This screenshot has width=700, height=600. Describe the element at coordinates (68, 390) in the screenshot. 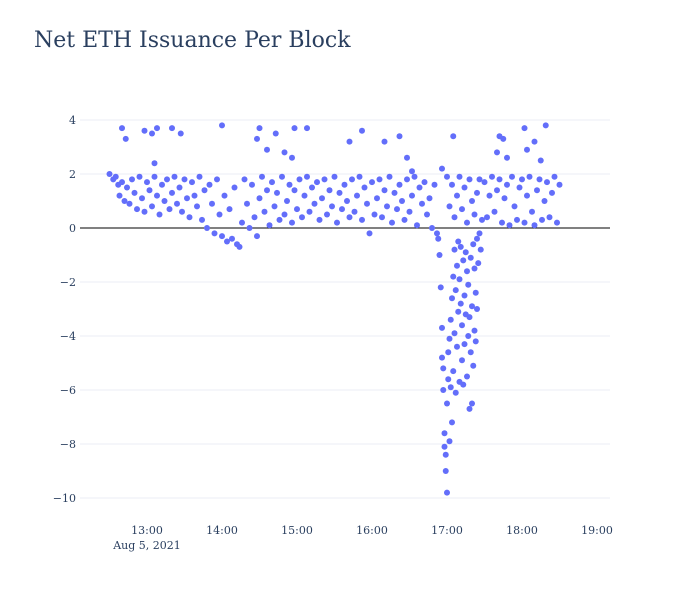

I see `y-tick-label: −6` at that location.